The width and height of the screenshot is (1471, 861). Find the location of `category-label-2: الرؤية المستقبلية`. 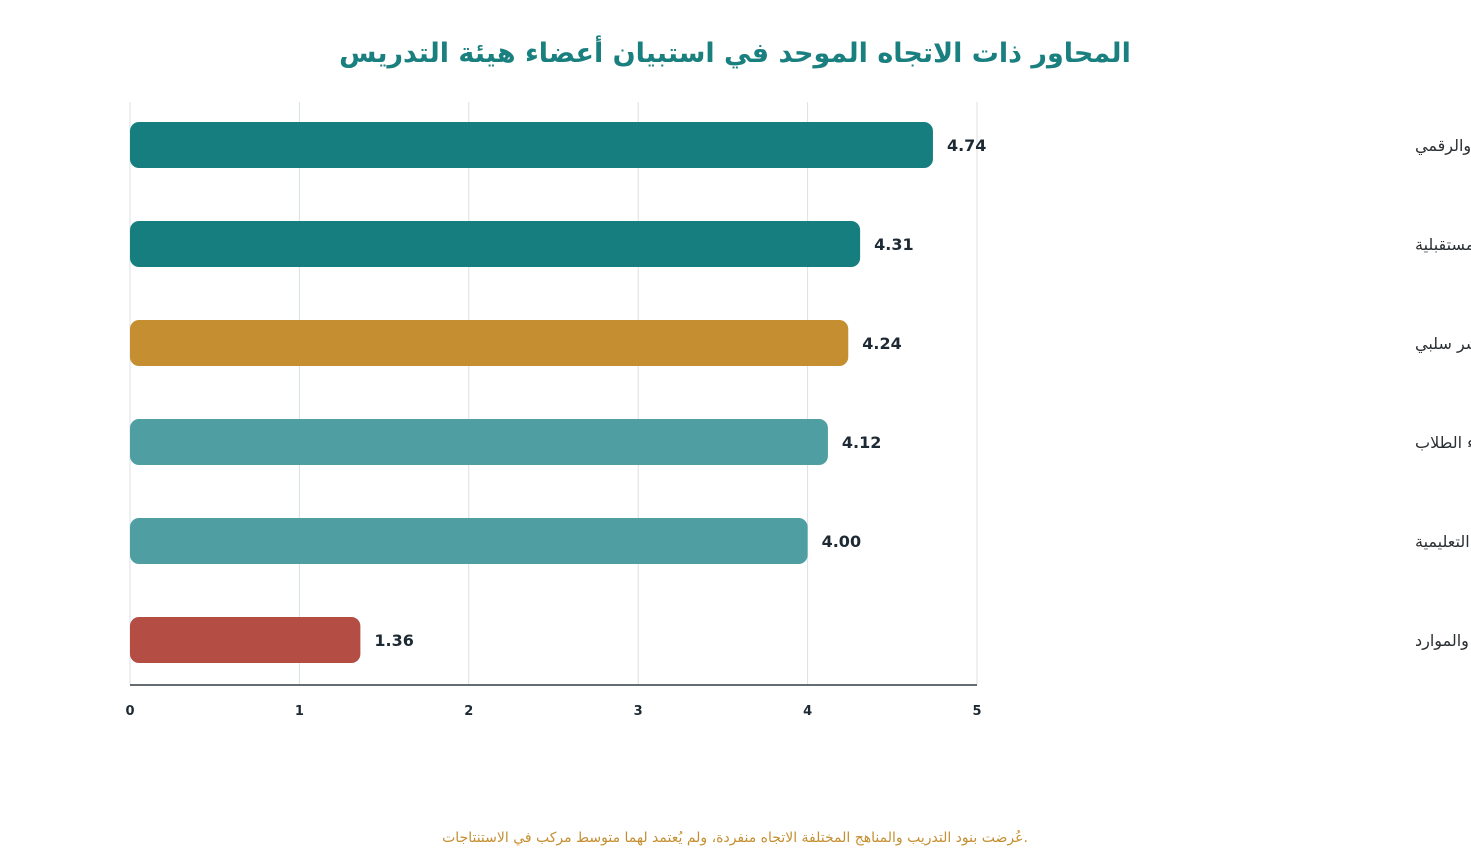

category-label-2: الرؤية المستقبلية is located at coordinates (1443, 245).